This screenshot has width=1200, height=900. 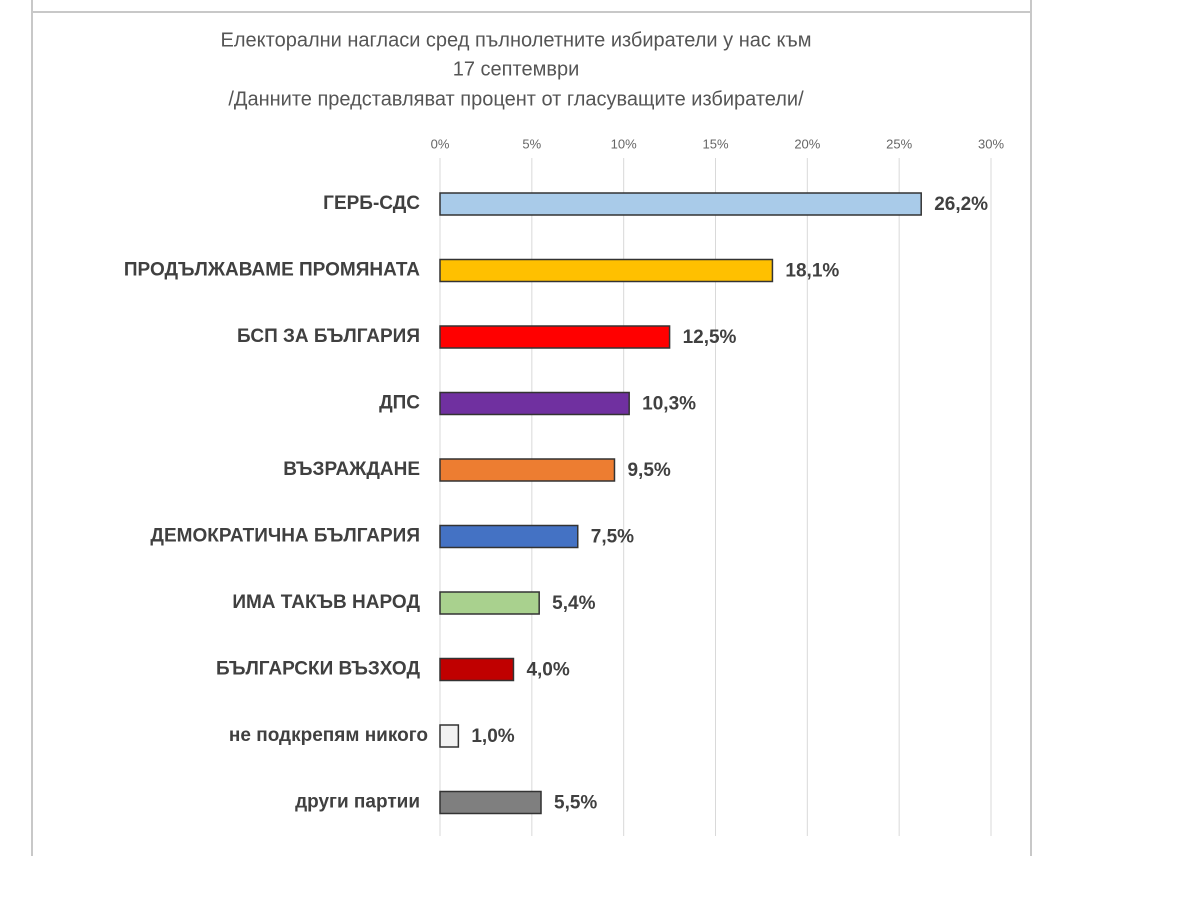 What do you see at coordinates (285, 536) in the screenshot?
I see `category-label: ДЕМОКРАТИЧНА БЪЛГАРИЯ` at bounding box center [285, 536].